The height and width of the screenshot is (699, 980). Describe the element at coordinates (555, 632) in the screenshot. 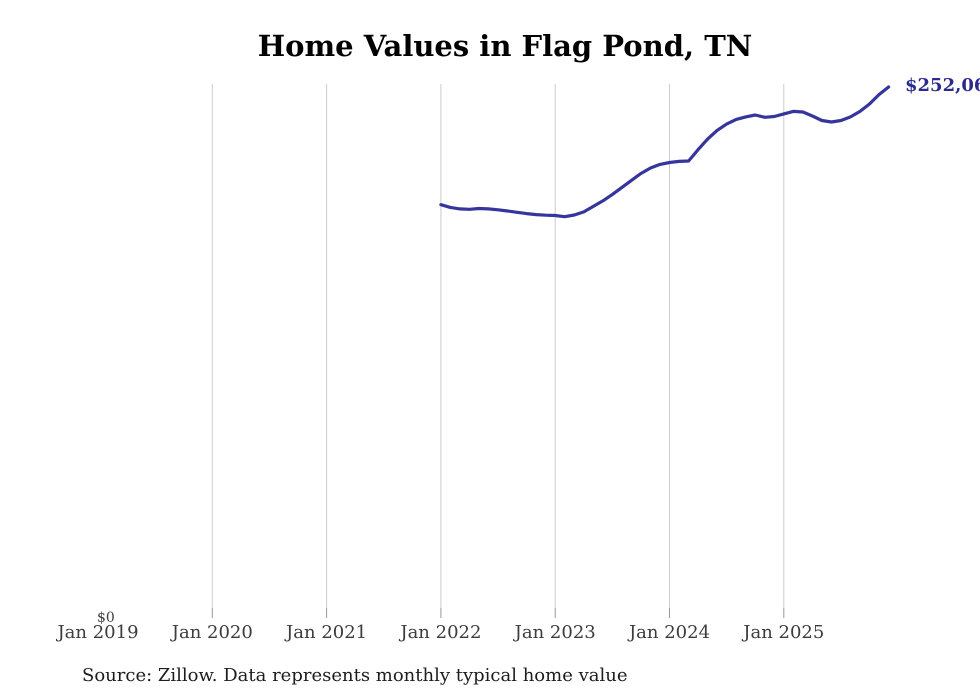

I see `x-tick-label-2023: Jan 2023` at that location.